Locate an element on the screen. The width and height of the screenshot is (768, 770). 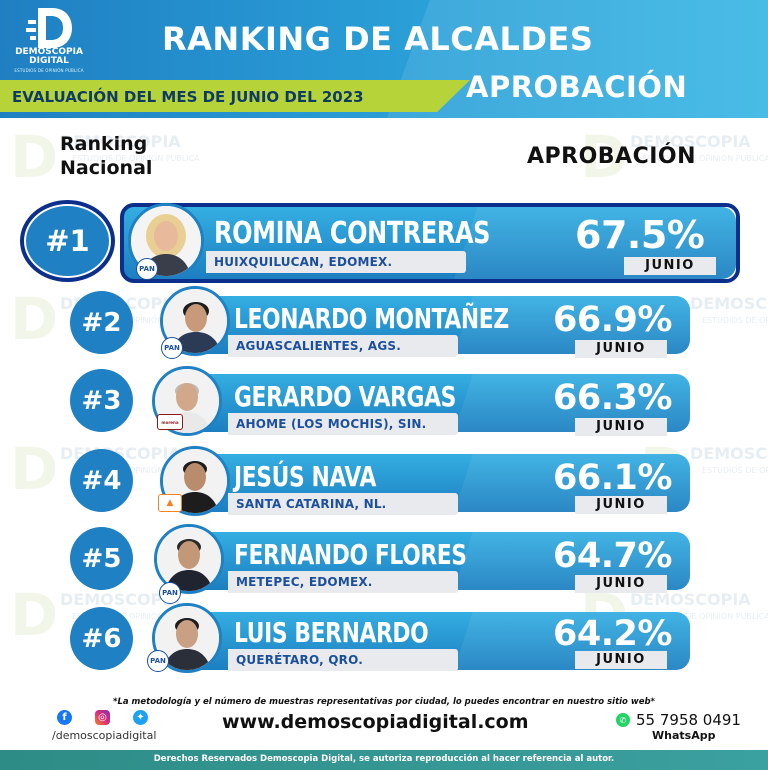
approval-value: 66.9% is located at coordinates (612, 320).